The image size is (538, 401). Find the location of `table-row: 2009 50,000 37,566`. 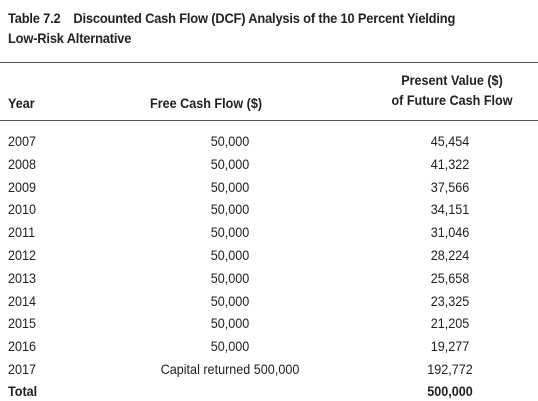

table-row: 2009 50,000 37,566 is located at coordinates (269, 187).